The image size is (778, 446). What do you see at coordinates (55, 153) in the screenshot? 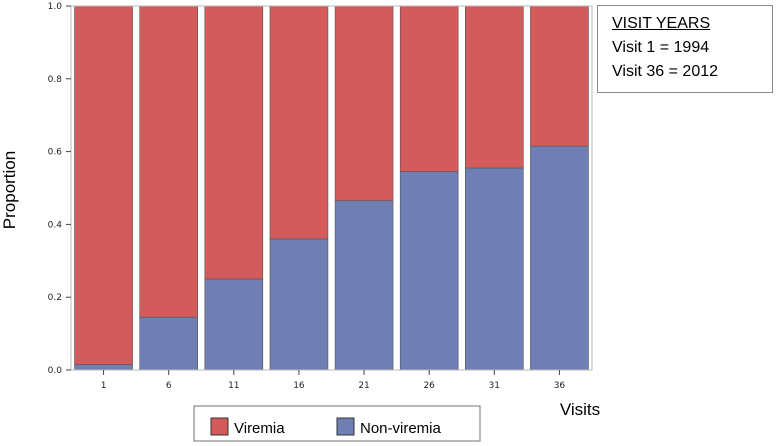
I see `y-tick-label-0.6: 0.6` at bounding box center [55, 153].